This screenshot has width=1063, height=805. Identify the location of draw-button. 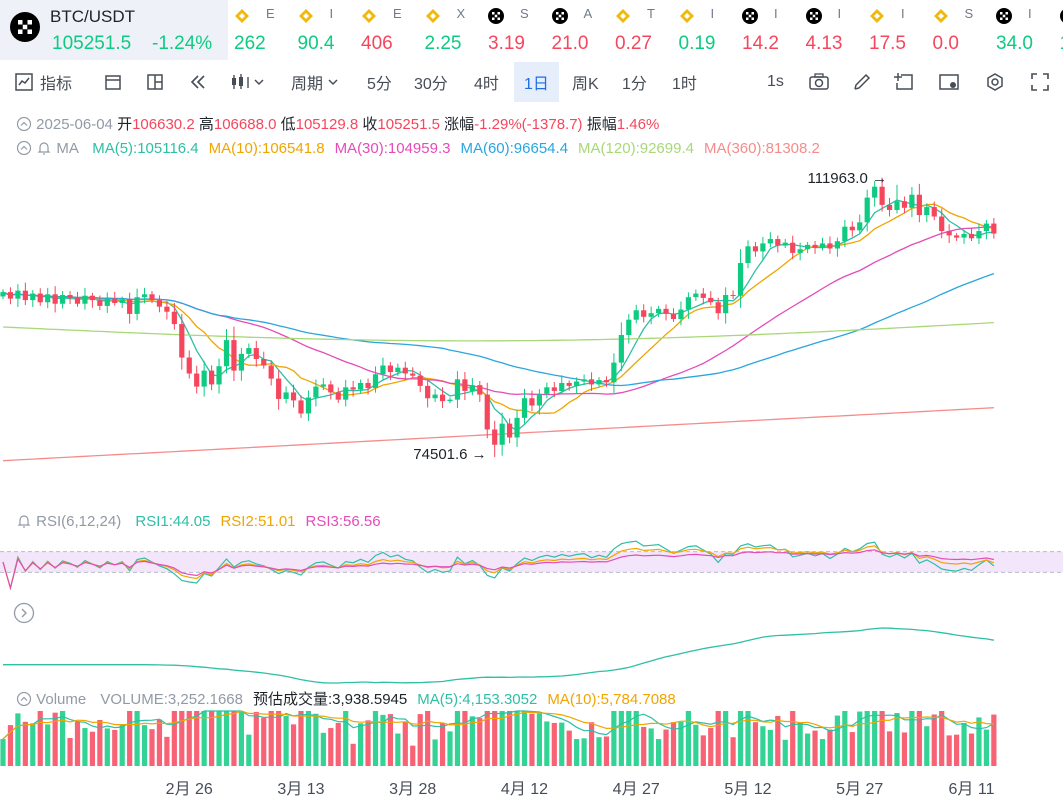
(862, 82).